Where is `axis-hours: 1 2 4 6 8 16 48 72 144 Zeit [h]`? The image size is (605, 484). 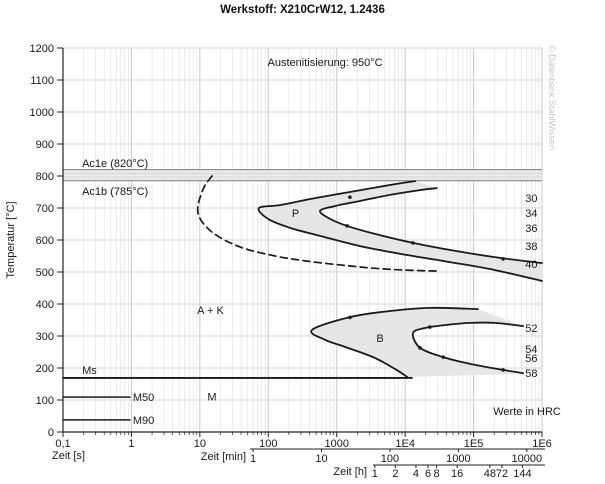 axis-hours: 1 2 4 6 8 16 48 72 144 Zeit [h] is located at coordinates (439, 472).